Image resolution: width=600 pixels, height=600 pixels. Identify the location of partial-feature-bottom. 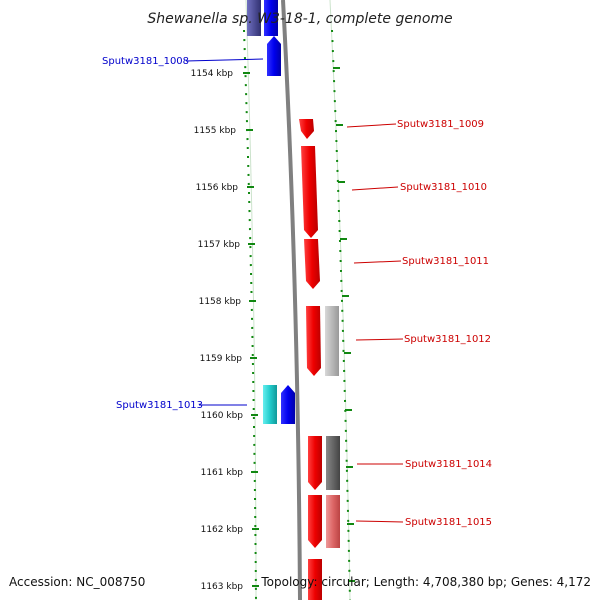
(315, 579).